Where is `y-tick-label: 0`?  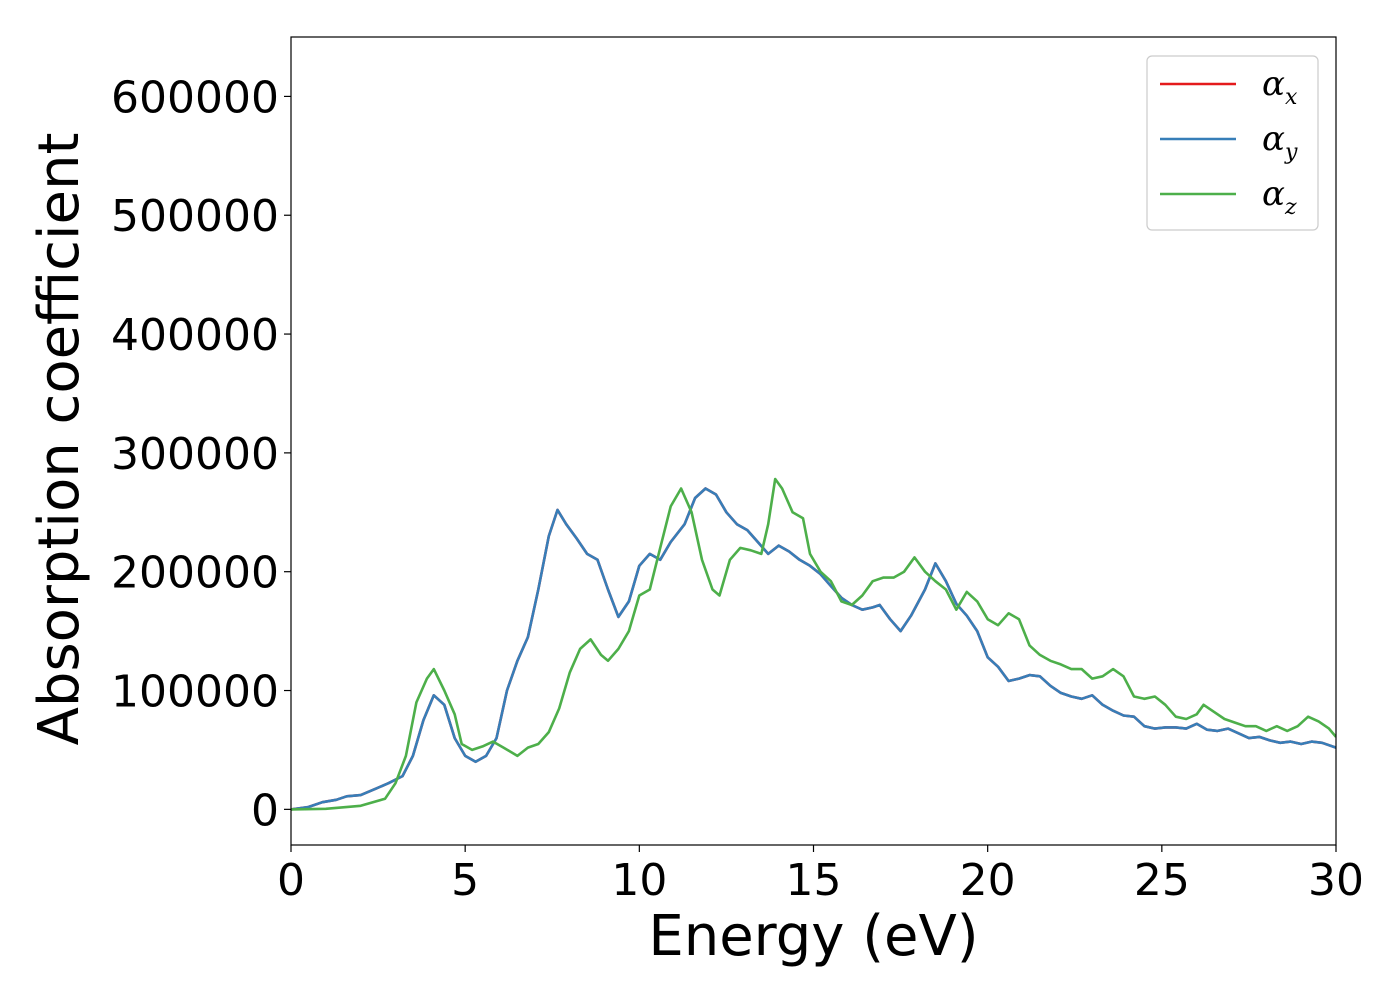
y-tick-label: 0 is located at coordinates (265, 810).